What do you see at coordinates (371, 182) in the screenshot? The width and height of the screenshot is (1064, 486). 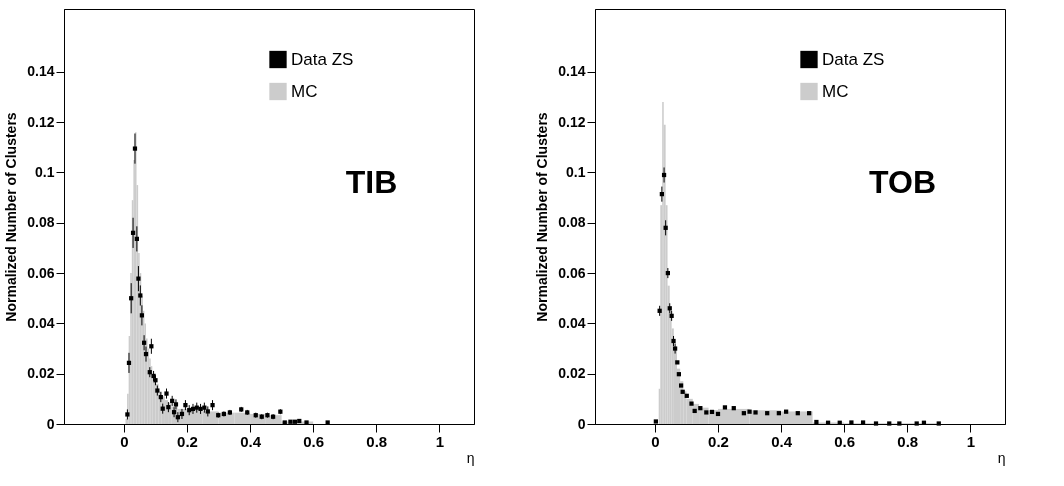 I see `annotation: TIB` at bounding box center [371, 182].